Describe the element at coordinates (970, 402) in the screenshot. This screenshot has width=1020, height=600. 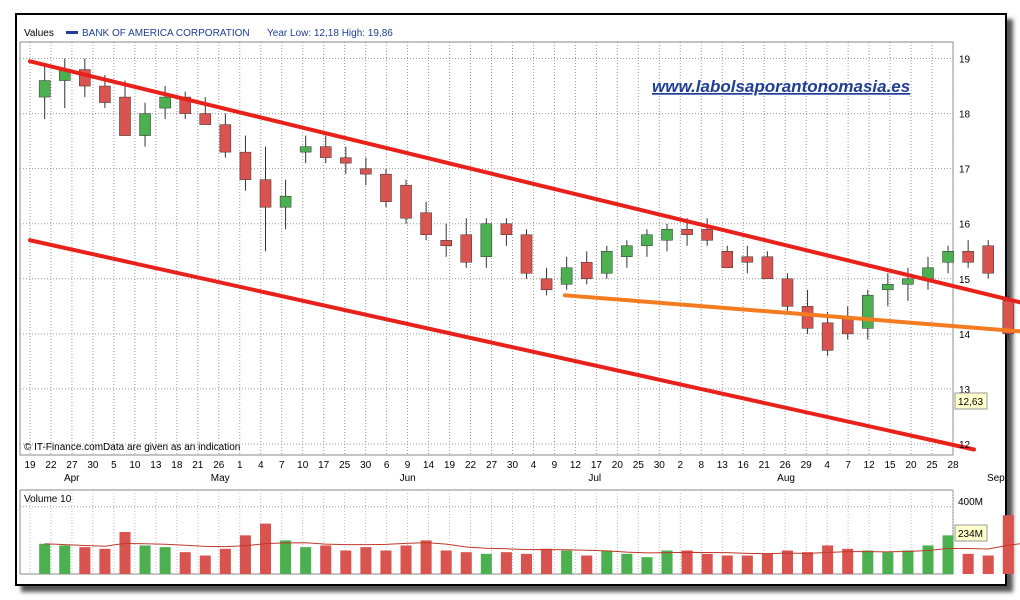
I see `last-price-label: 12,63` at that location.